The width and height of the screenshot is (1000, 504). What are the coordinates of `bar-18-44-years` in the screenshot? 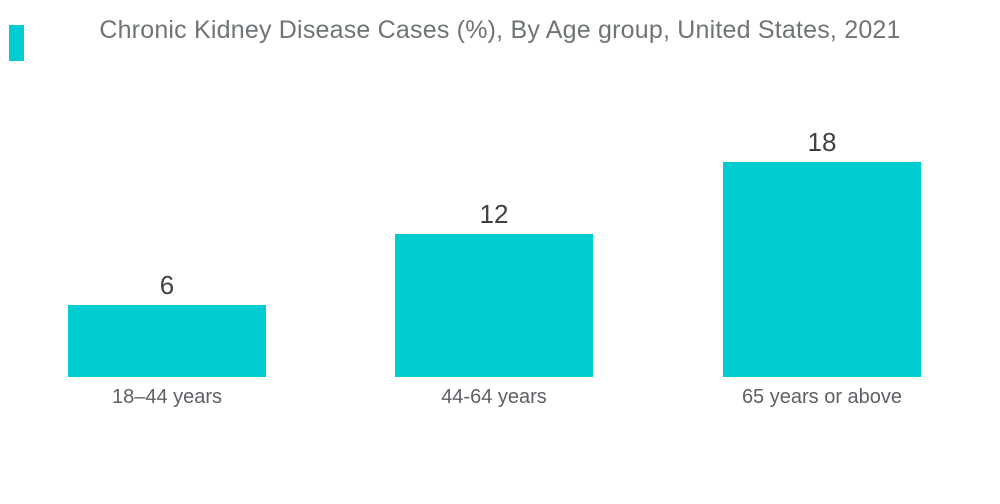 It's located at (167, 341).